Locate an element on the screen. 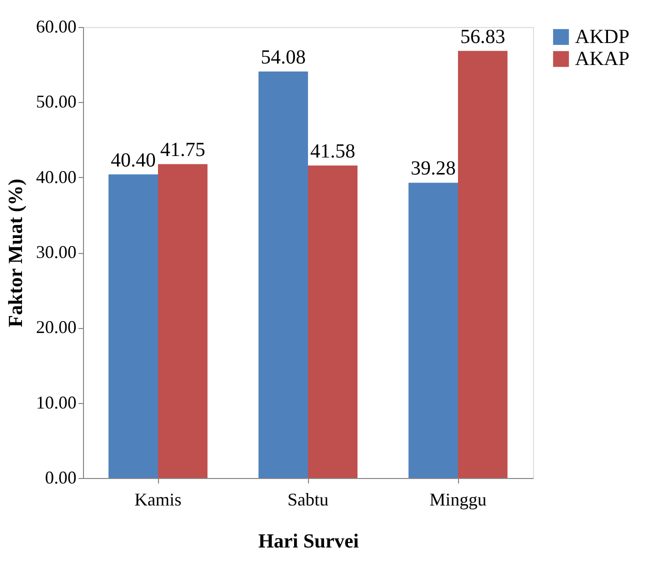 This screenshot has width=646, height=566. y-tick-label: 30.00 is located at coordinates (56, 252).